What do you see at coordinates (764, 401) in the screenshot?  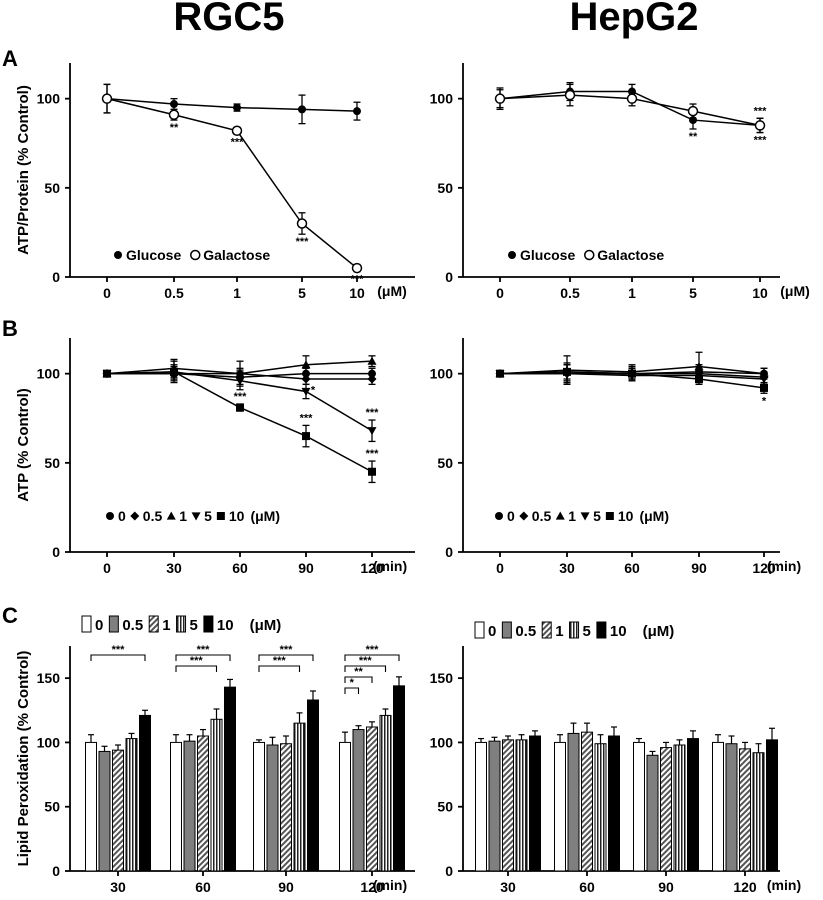 I see `significance-label: *` at bounding box center [764, 401].